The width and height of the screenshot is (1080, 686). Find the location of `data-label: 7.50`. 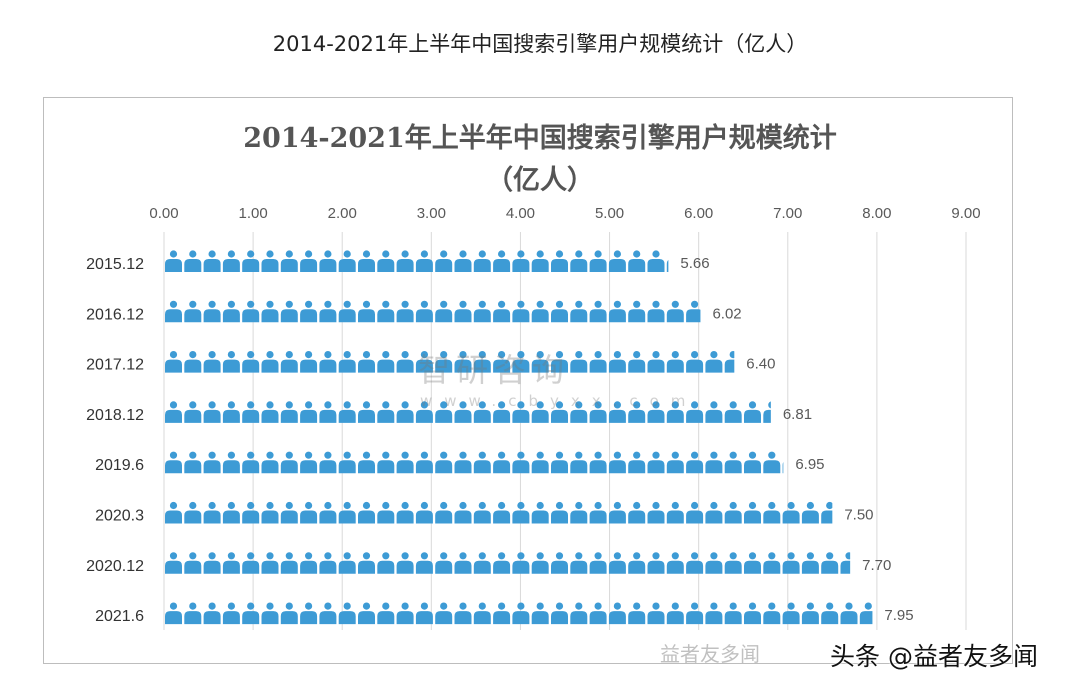

data-label: 7.50 is located at coordinates (858, 515).